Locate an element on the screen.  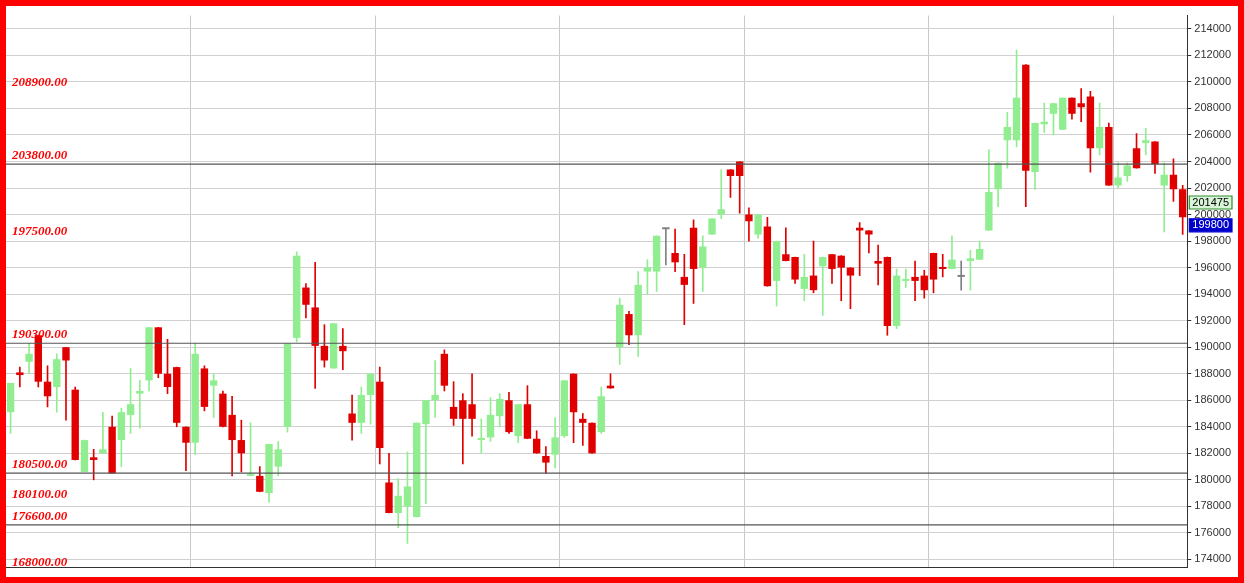
ref-line-label: 176600.00 is located at coordinates (40, 515).